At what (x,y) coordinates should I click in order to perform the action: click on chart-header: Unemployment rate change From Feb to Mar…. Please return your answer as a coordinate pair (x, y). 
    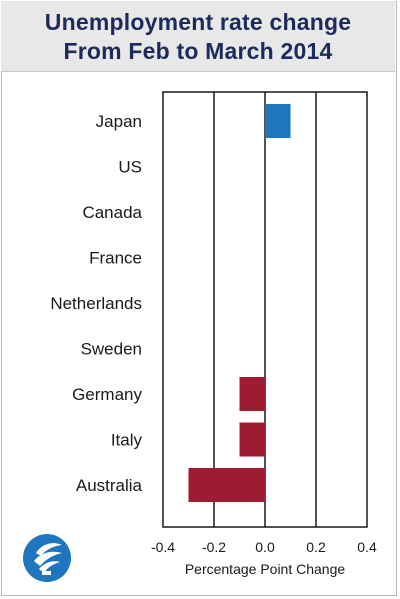
    Looking at the image, I should click on (198, 36).